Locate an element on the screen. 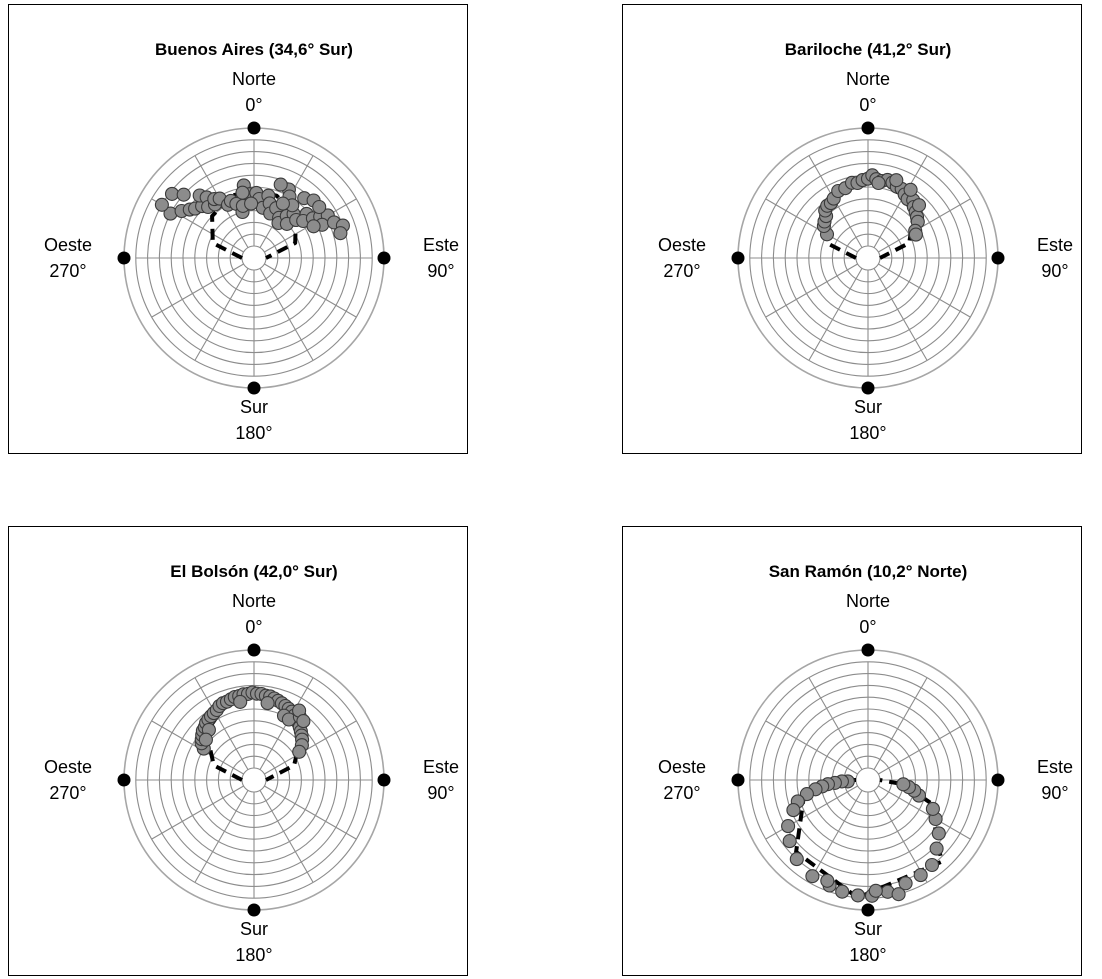  chart-title: San Ramón (10,2° Norte) is located at coordinates (868, 571).